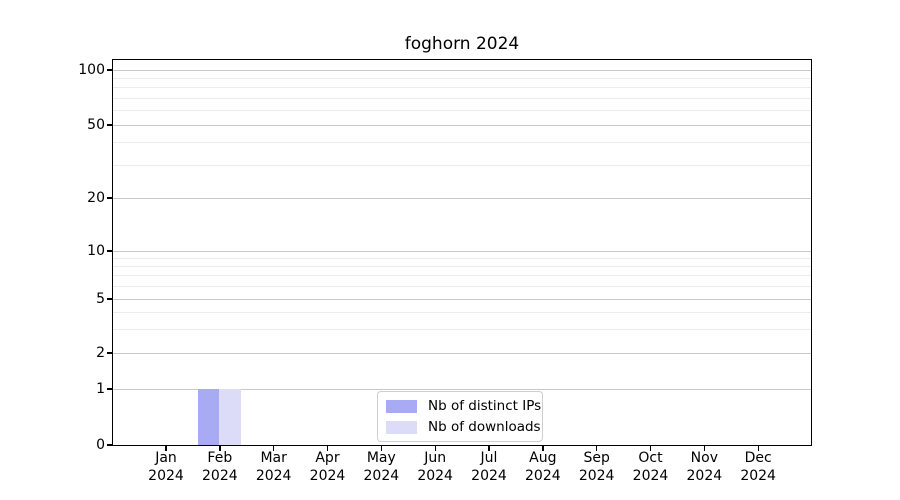 The height and width of the screenshot is (500, 900). I want to click on y-tick-label: 0, so click(100, 444).